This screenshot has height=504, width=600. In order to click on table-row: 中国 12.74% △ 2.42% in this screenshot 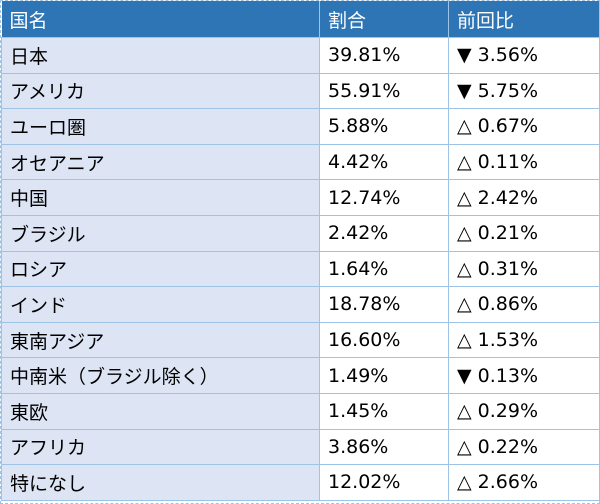, I will do `click(300, 197)`.